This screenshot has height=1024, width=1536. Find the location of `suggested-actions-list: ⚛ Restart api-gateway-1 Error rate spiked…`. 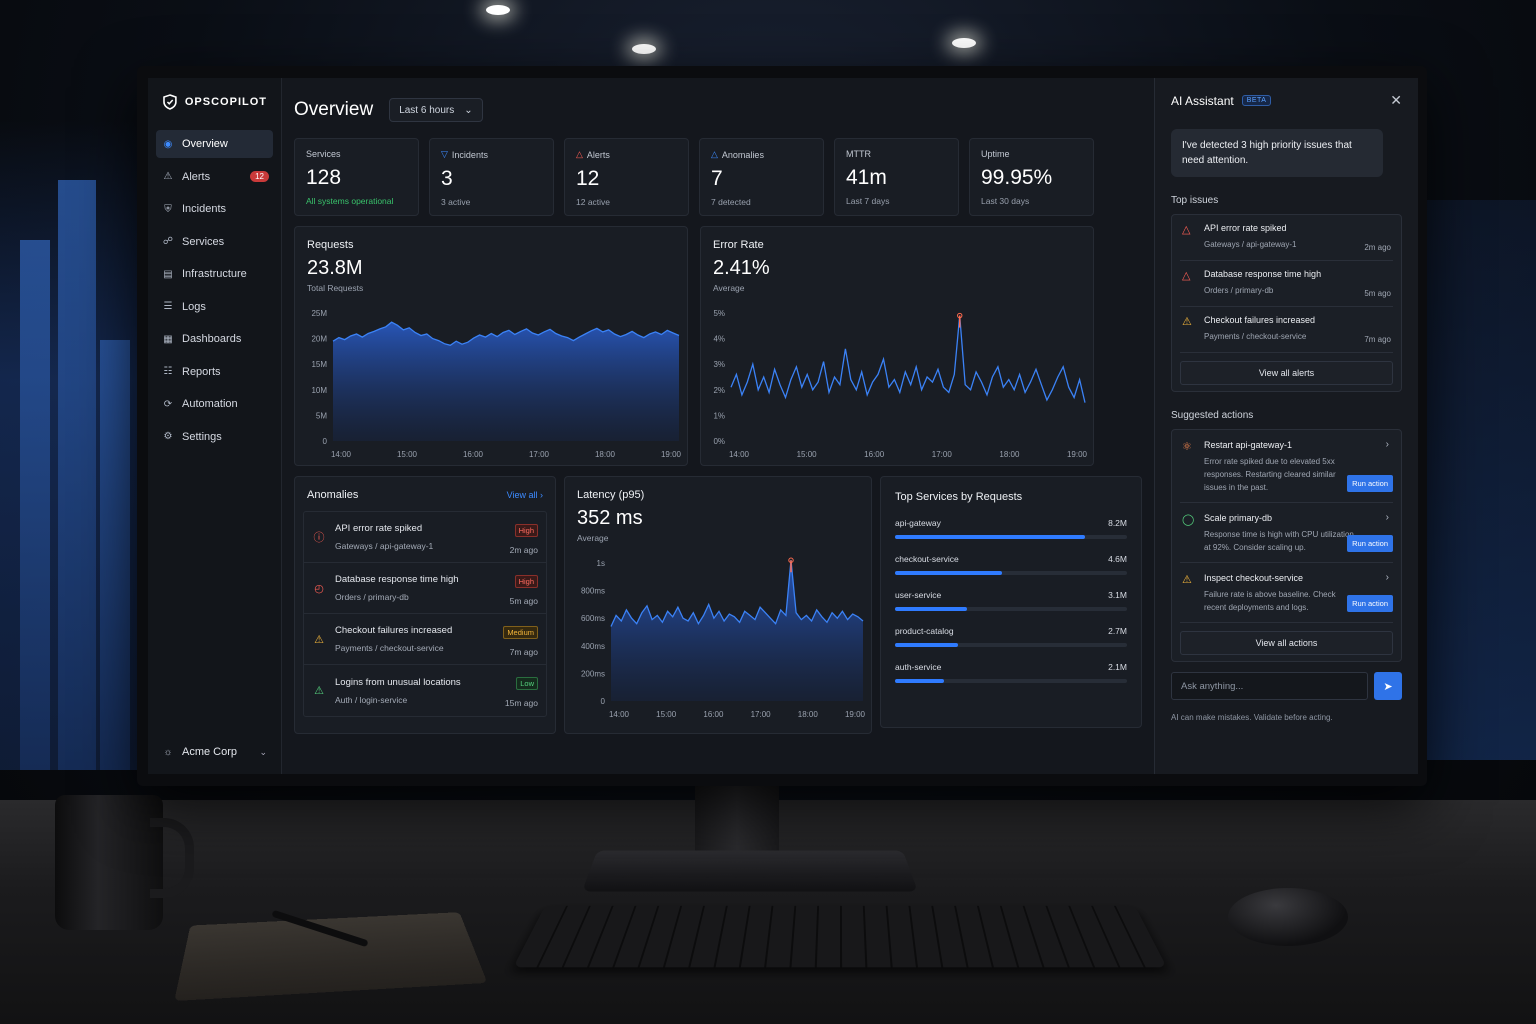

suggested-actions-list: ⚛ Restart api-gateway-1 Error rate spiked… is located at coordinates (1286, 545).